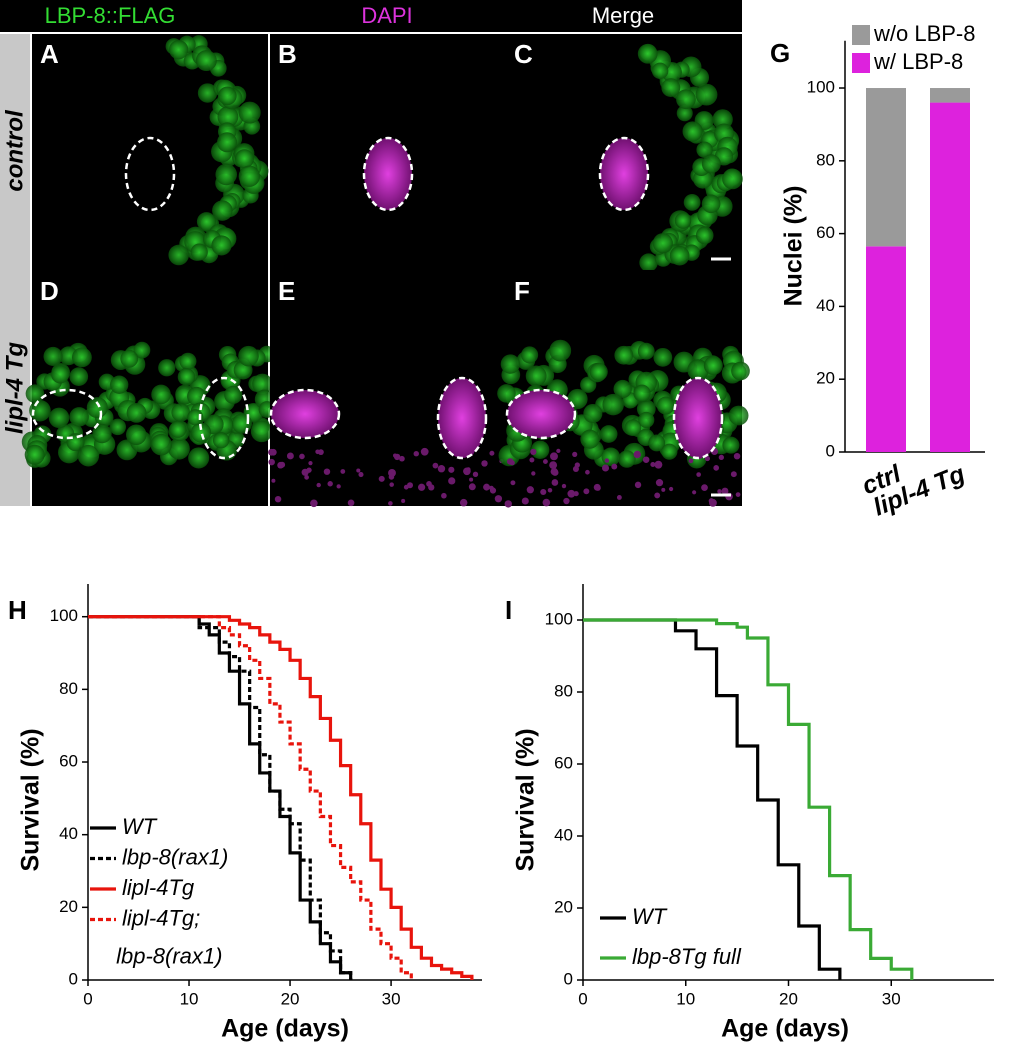 The width and height of the screenshot is (1012, 1050). What do you see at coordinates (110, 15) in the screenshot?
I see `column-header: LBP-8::FLAG` at bounding box center [110, 15].